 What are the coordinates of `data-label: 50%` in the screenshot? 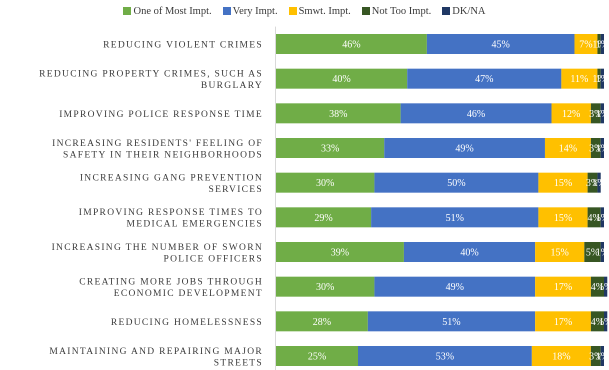 It's located at (456, 183).